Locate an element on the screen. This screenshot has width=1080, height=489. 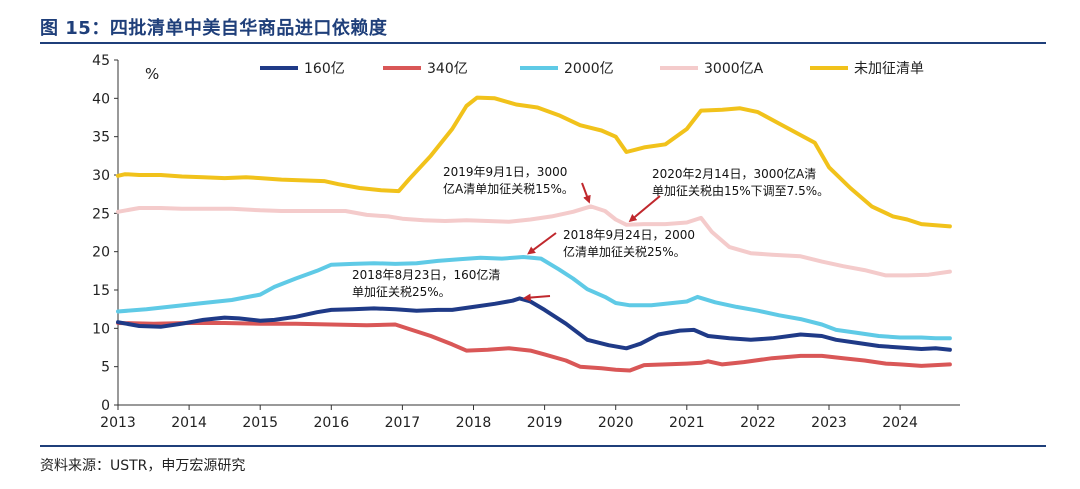
annotation-text: 单加征关税由15%下调至7.5%。 is located at coordinates (740, 191).